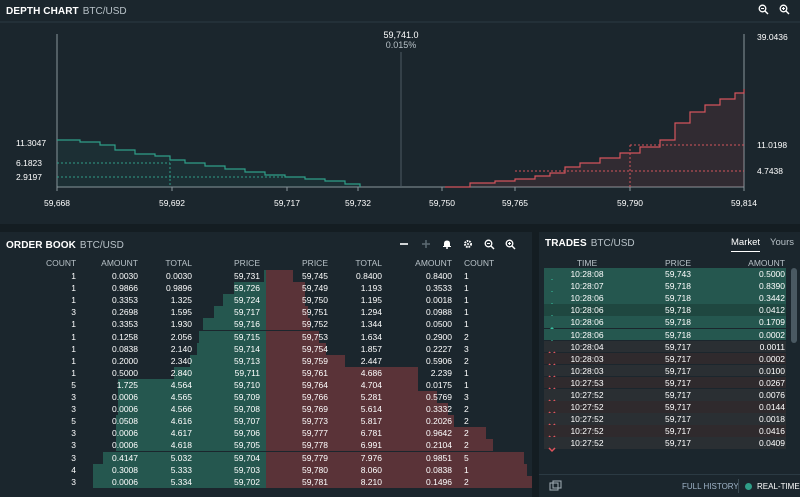 The height and width of the screenshot is (497, 800). Describe the element at coordinates (439, 348) in the screenshot. I see `ask-amount: 0.2227` at that location.